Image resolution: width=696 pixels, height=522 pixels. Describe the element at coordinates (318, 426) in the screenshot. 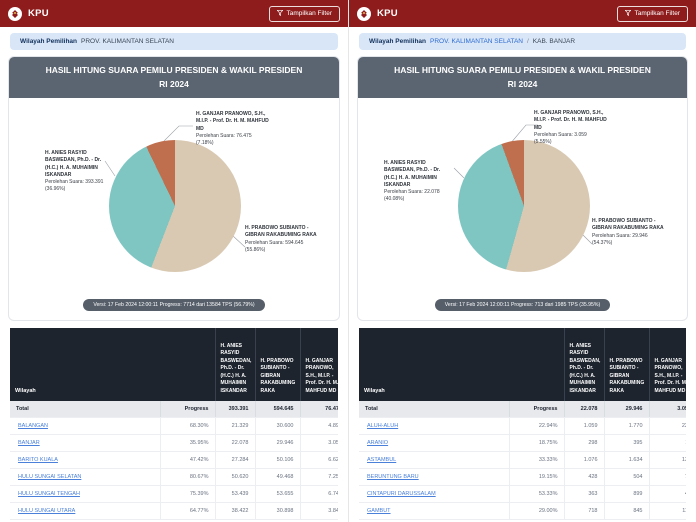

I see `row-ganjar: 4.890` at that location.